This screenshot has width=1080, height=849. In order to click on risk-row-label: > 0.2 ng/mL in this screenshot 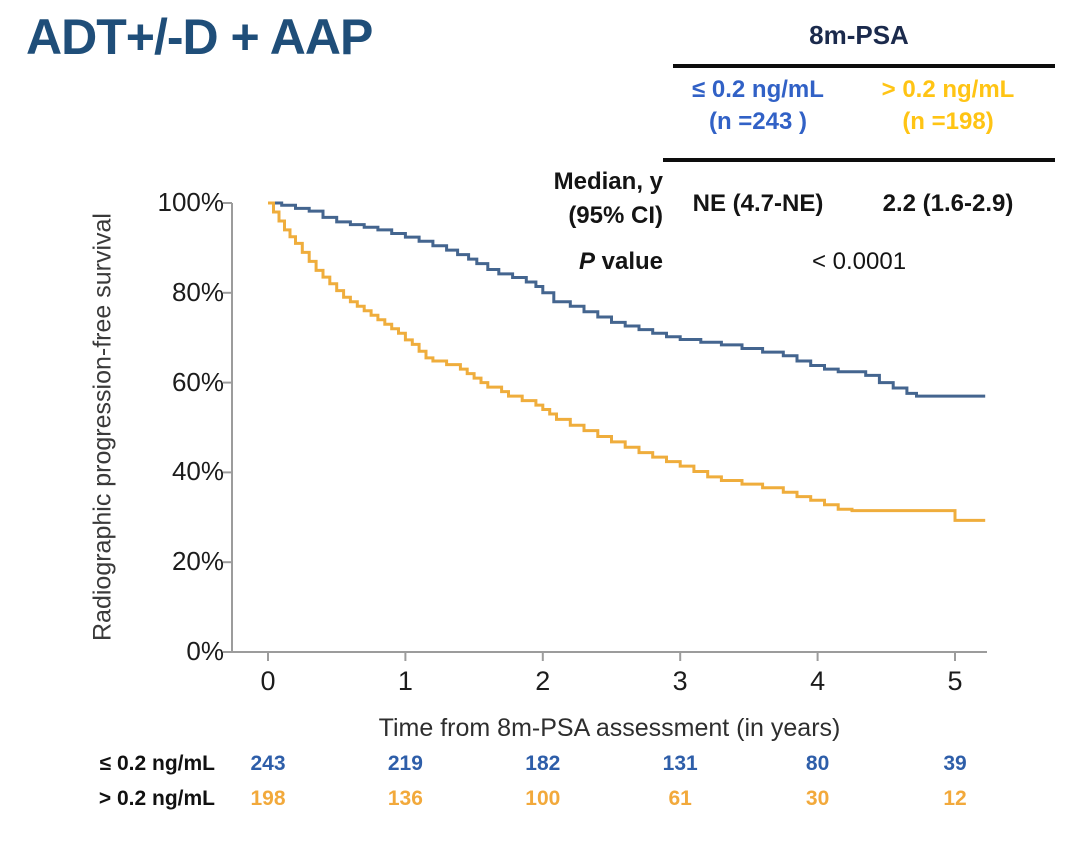, I will do `click(156, 798)`.